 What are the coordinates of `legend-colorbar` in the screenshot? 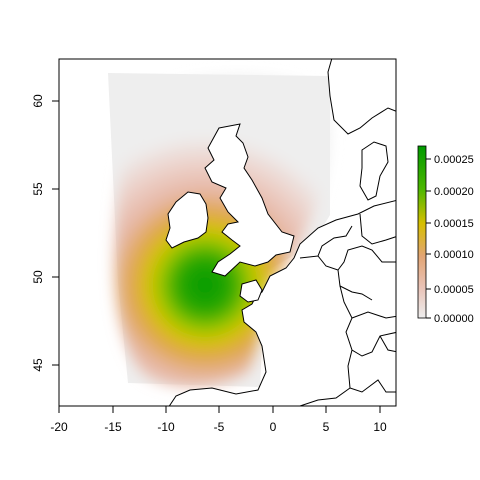 It's located at (422, 232).